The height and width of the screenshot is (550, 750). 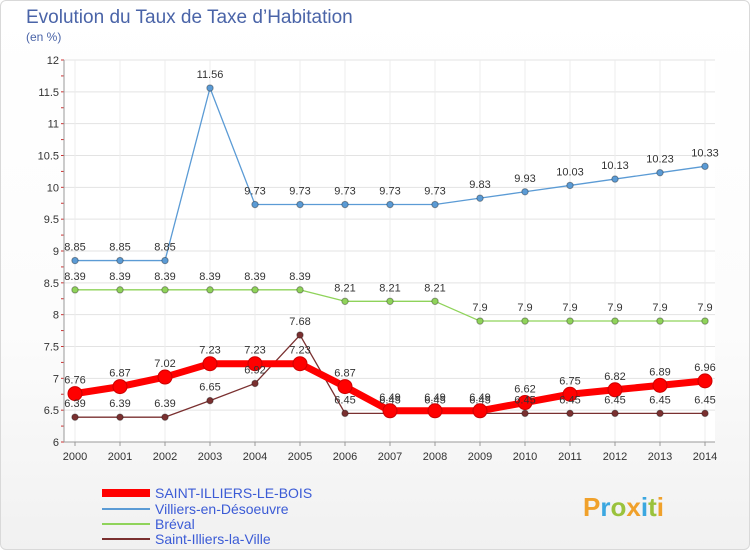 What do you see at coordinates (570, 172) in the screenshot?
I see `data-label: 10.03` at bounding box center [570, 172].